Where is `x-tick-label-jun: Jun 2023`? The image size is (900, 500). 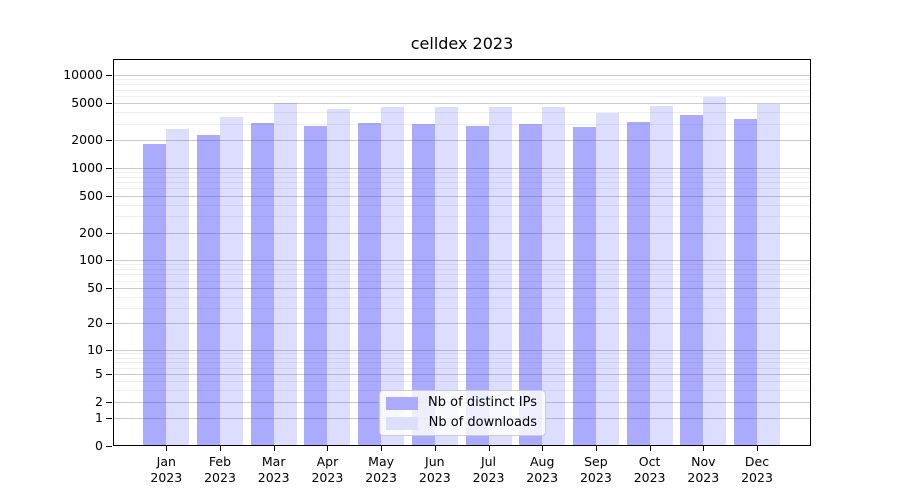
x-tick-label-jun: Jun 2023 is located at coordinates (434, 469).